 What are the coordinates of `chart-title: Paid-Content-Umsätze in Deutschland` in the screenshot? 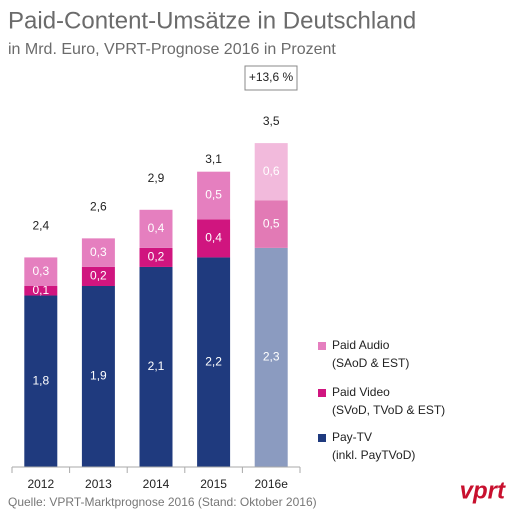 It's located at (212, 20).